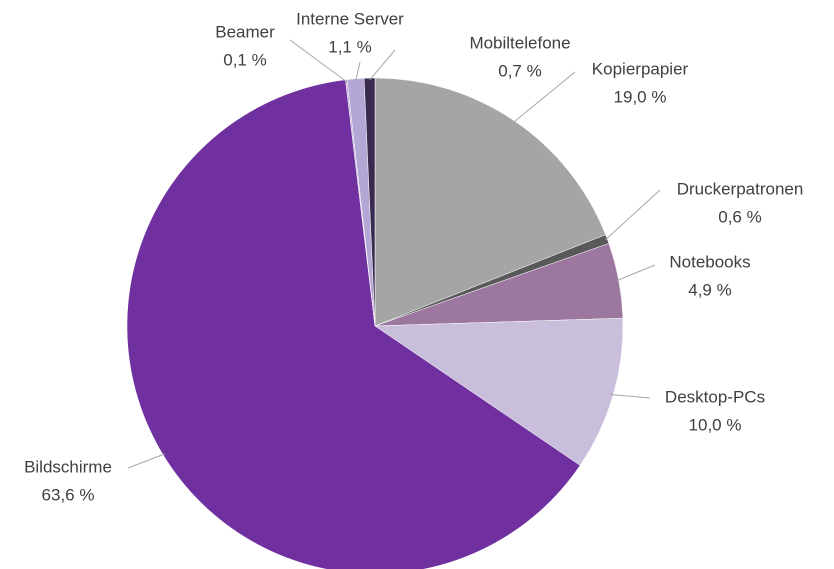 Image resolution: width=834 pixels, height=569 pixels. I want to click on slice-value-label: 4,9 %, so click(709, 289).